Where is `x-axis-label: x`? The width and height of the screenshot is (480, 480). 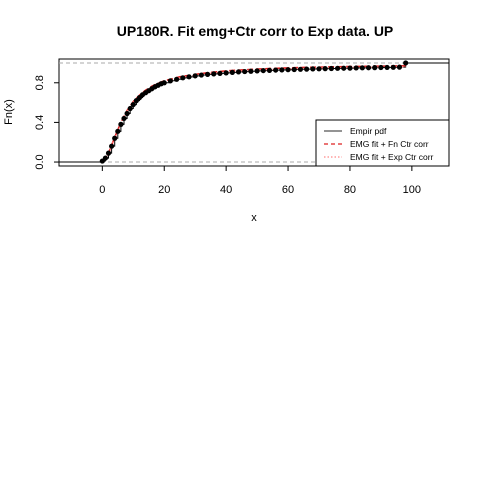
x-axis-label: x is located at coordinates (254, 218).